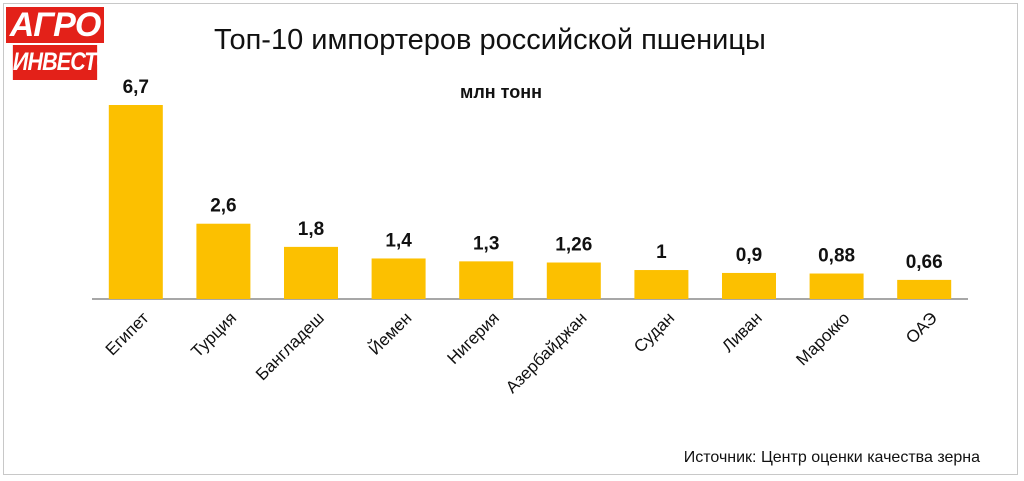 The image size is (1024, 481). What do you see at coordinates (742, 332) in the screenshot?
I see `category-label-7: Ливан` at bounding box center [742, 332].